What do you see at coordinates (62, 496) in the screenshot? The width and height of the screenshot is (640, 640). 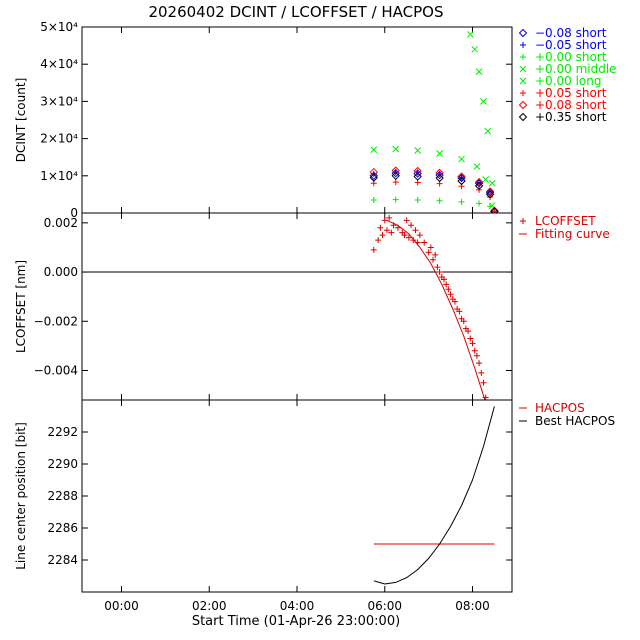 I see `y-tick-label: 2288` at bounding box center [62, 496].